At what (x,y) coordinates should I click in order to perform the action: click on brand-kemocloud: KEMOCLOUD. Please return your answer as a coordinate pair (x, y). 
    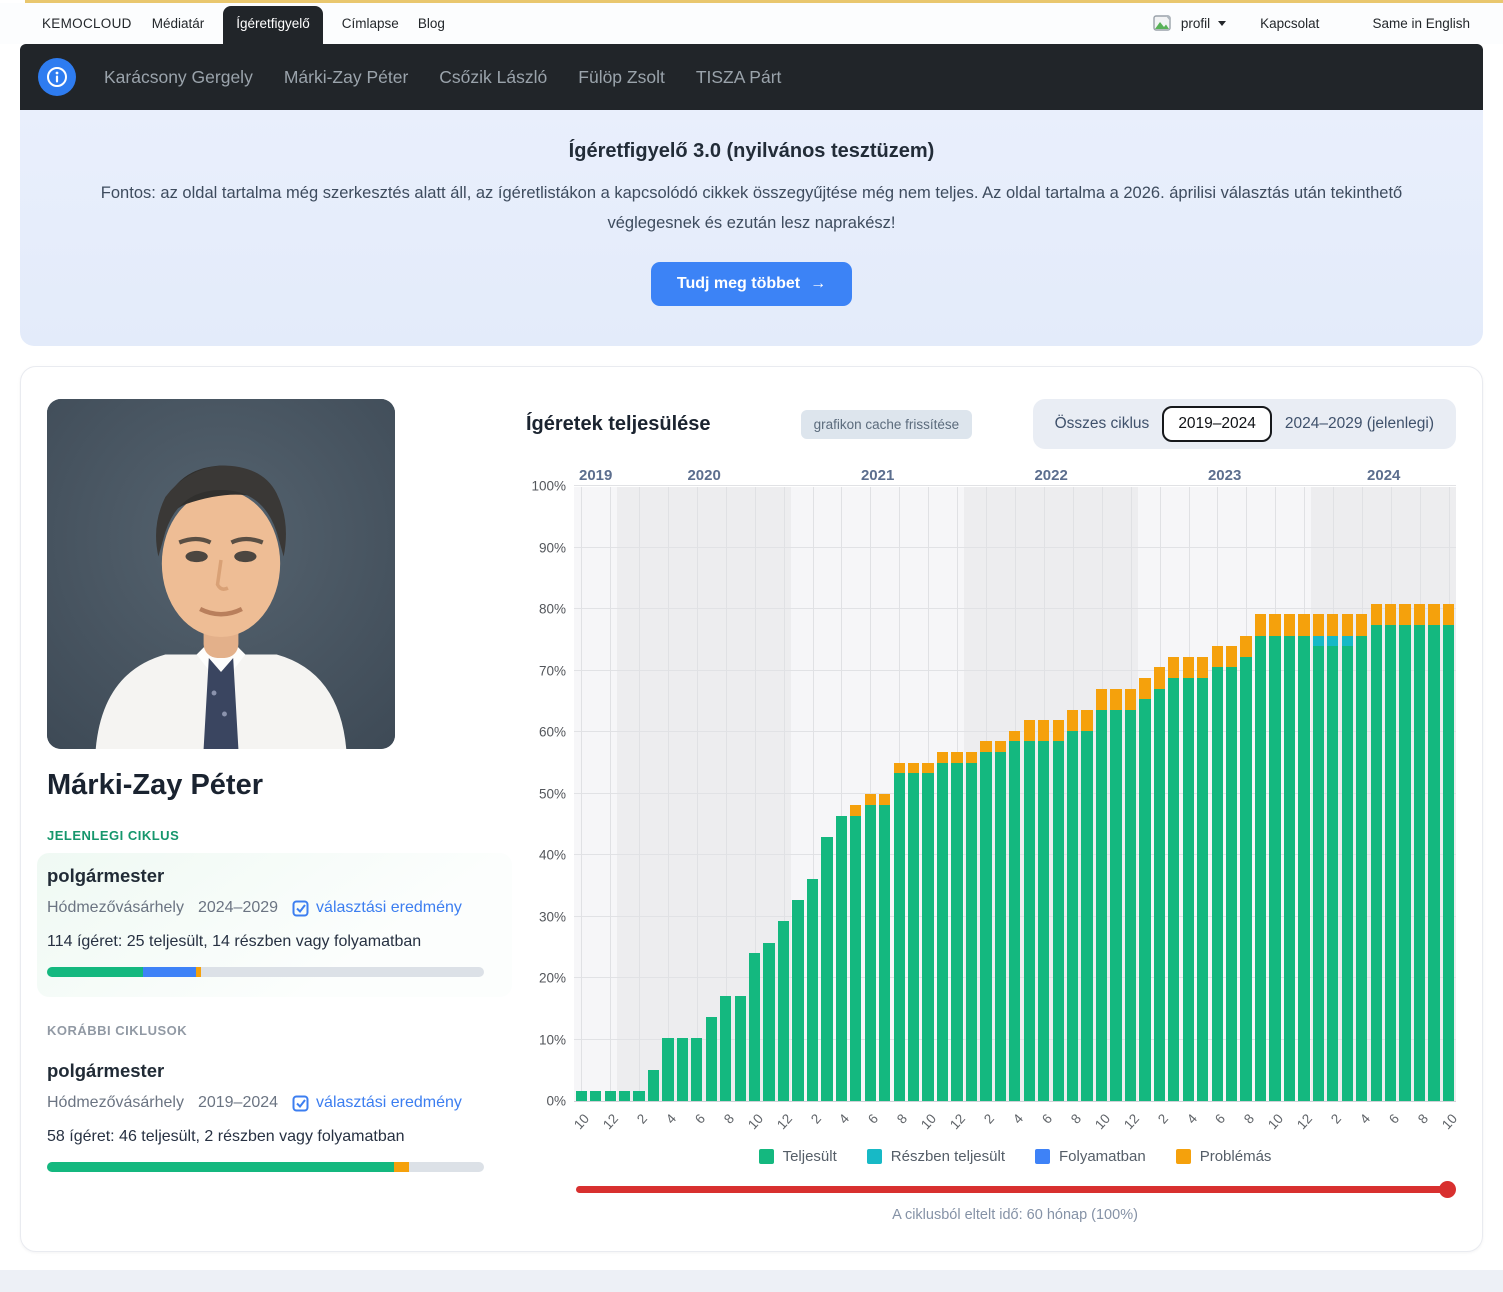
    Looking at the image, I should click on (87, 23).